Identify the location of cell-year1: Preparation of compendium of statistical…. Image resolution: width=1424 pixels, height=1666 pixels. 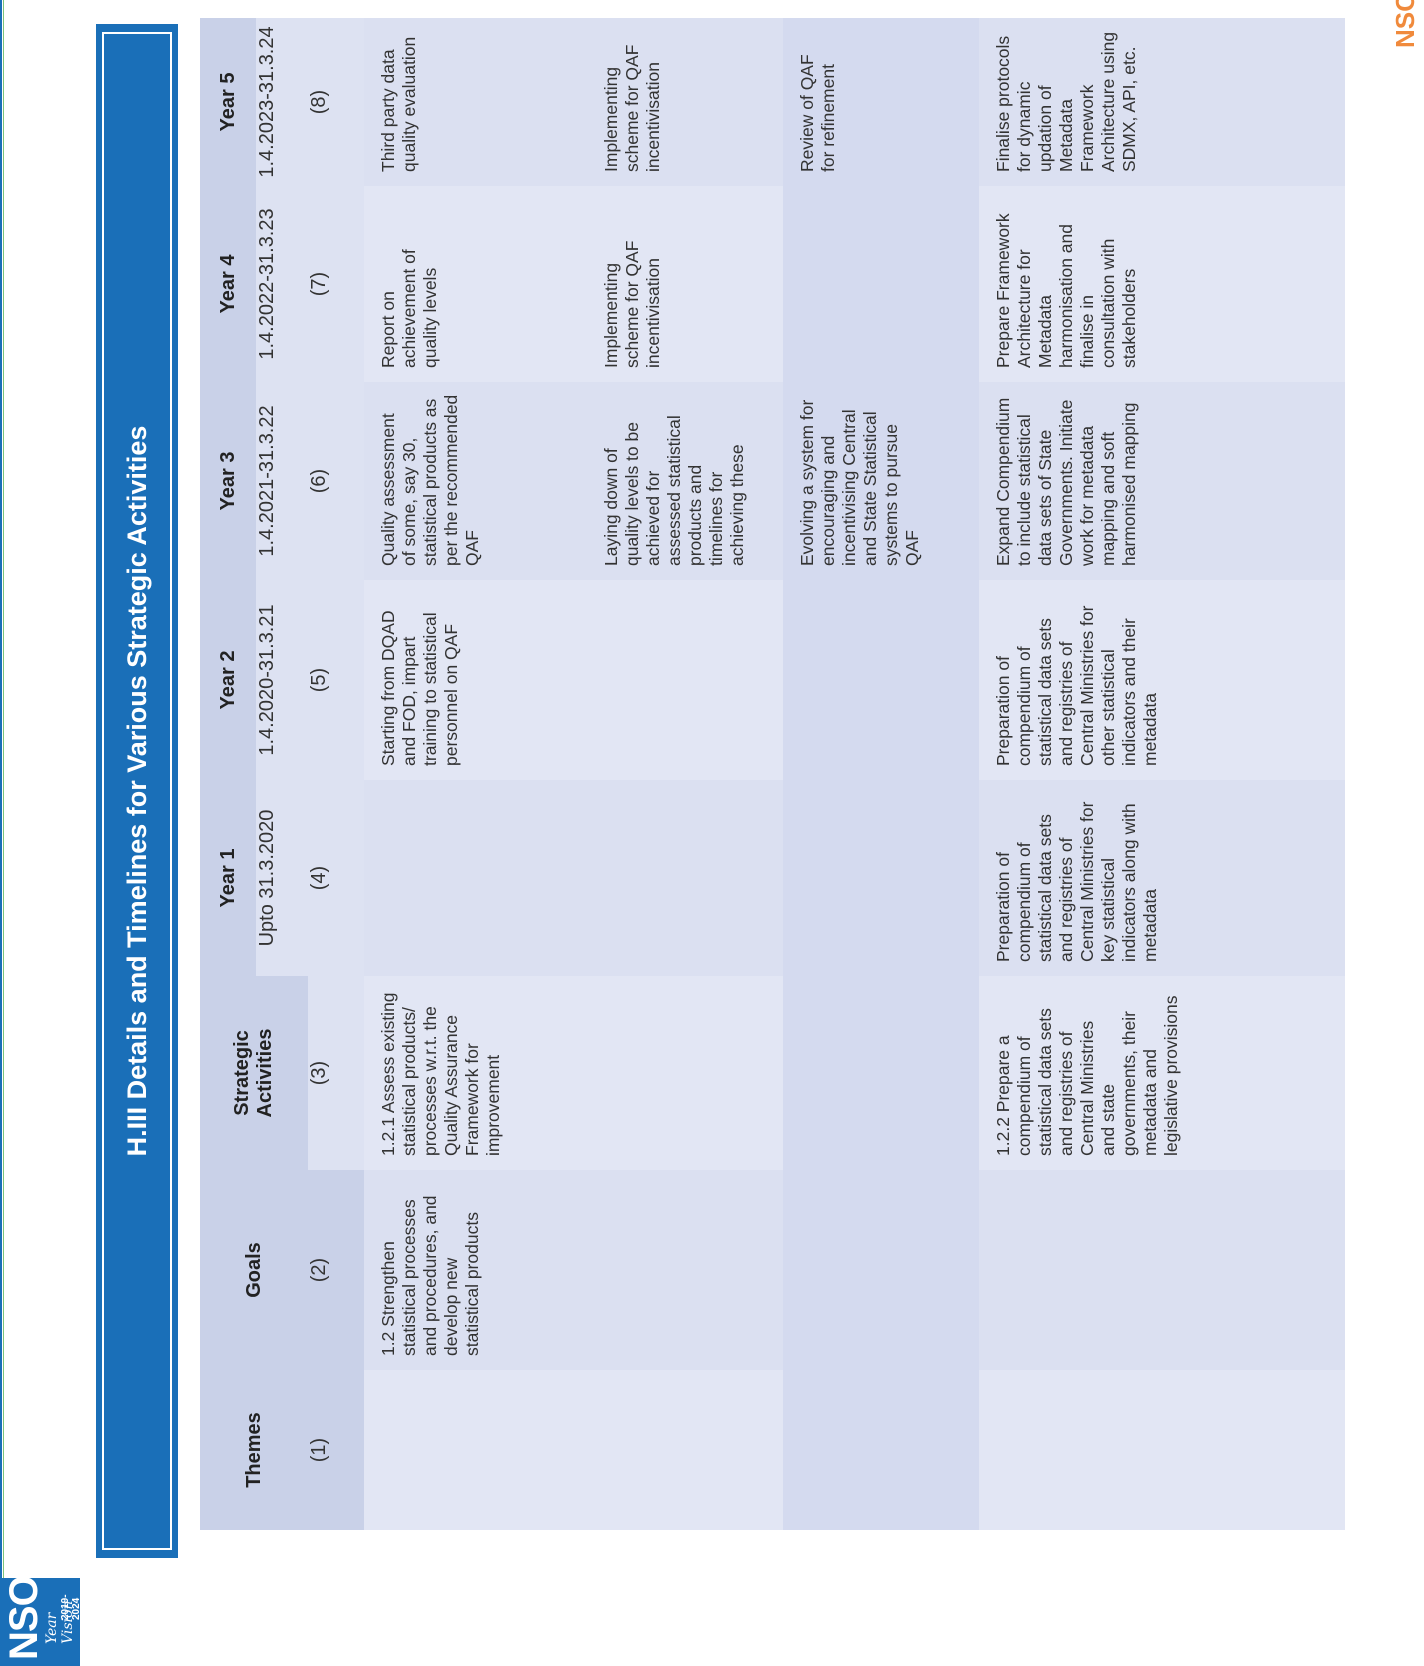
(1162, 878).